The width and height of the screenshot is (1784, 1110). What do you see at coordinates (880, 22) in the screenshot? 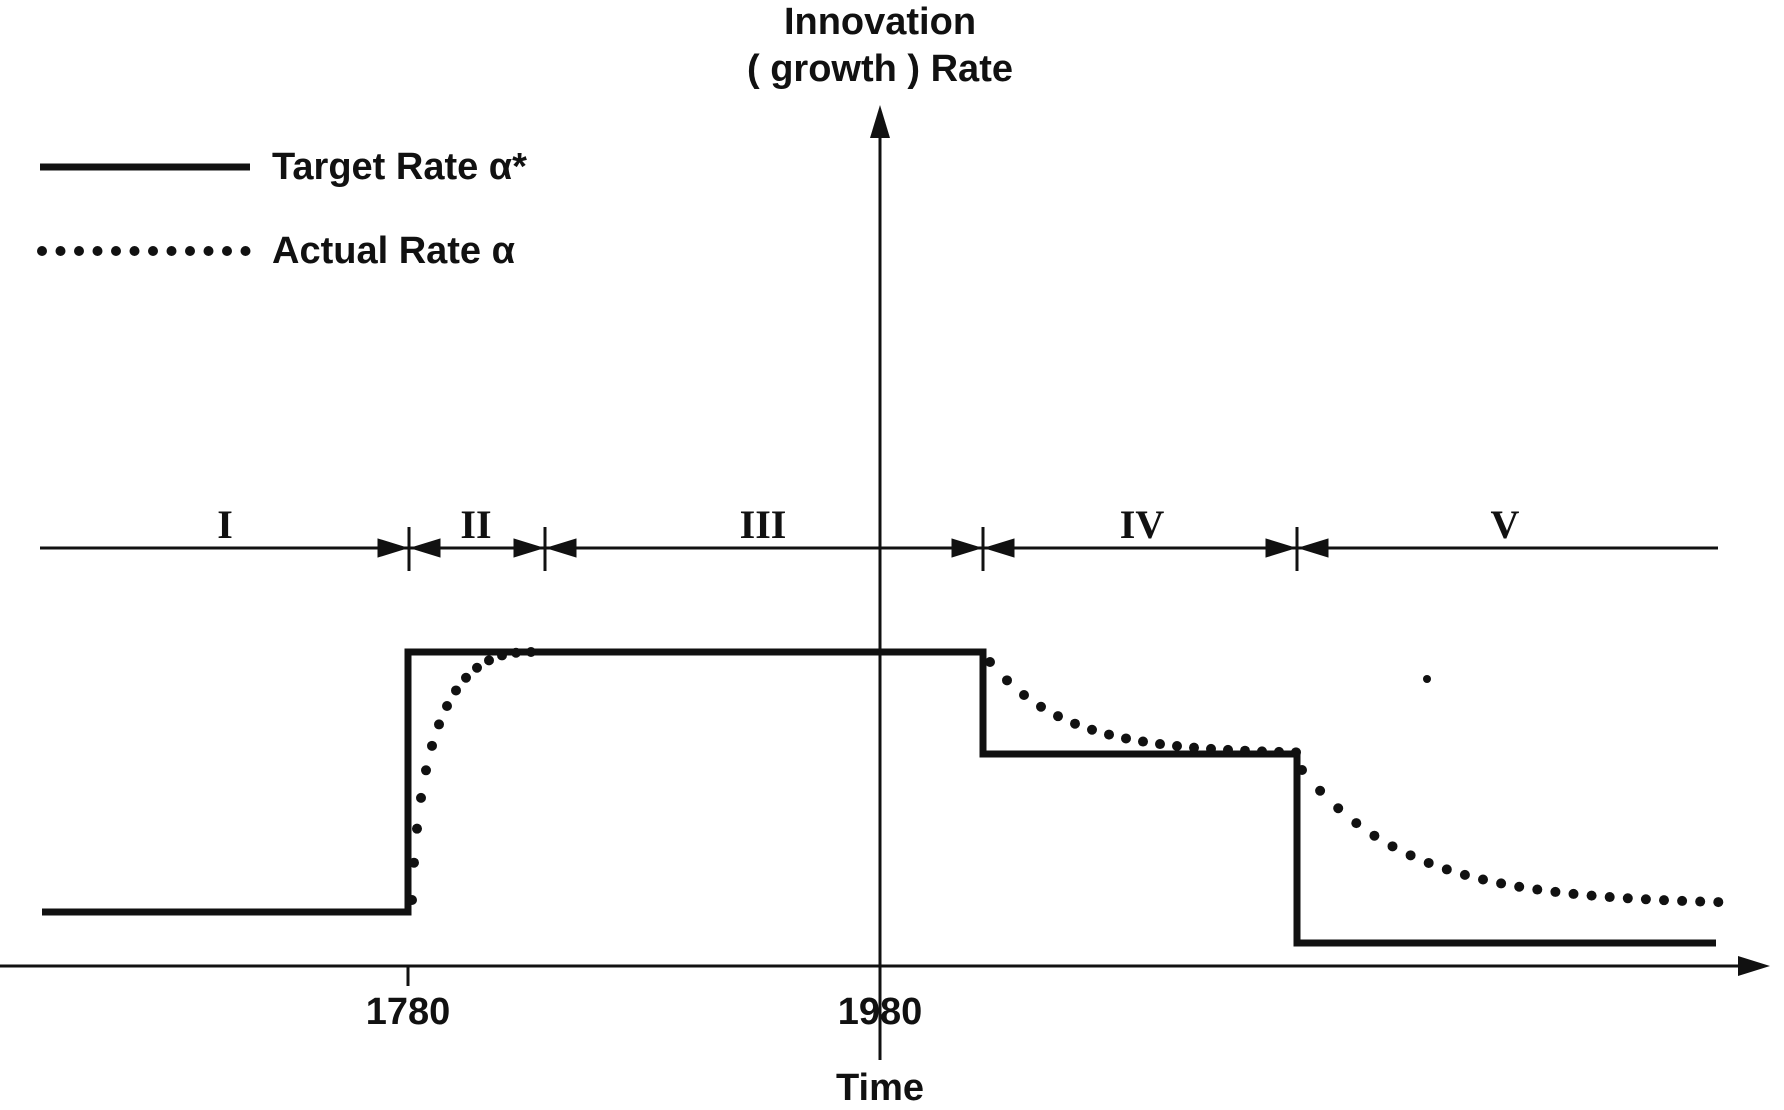
I see `y-axis-label-line1: Innovation` at bounding box center [880, 22].